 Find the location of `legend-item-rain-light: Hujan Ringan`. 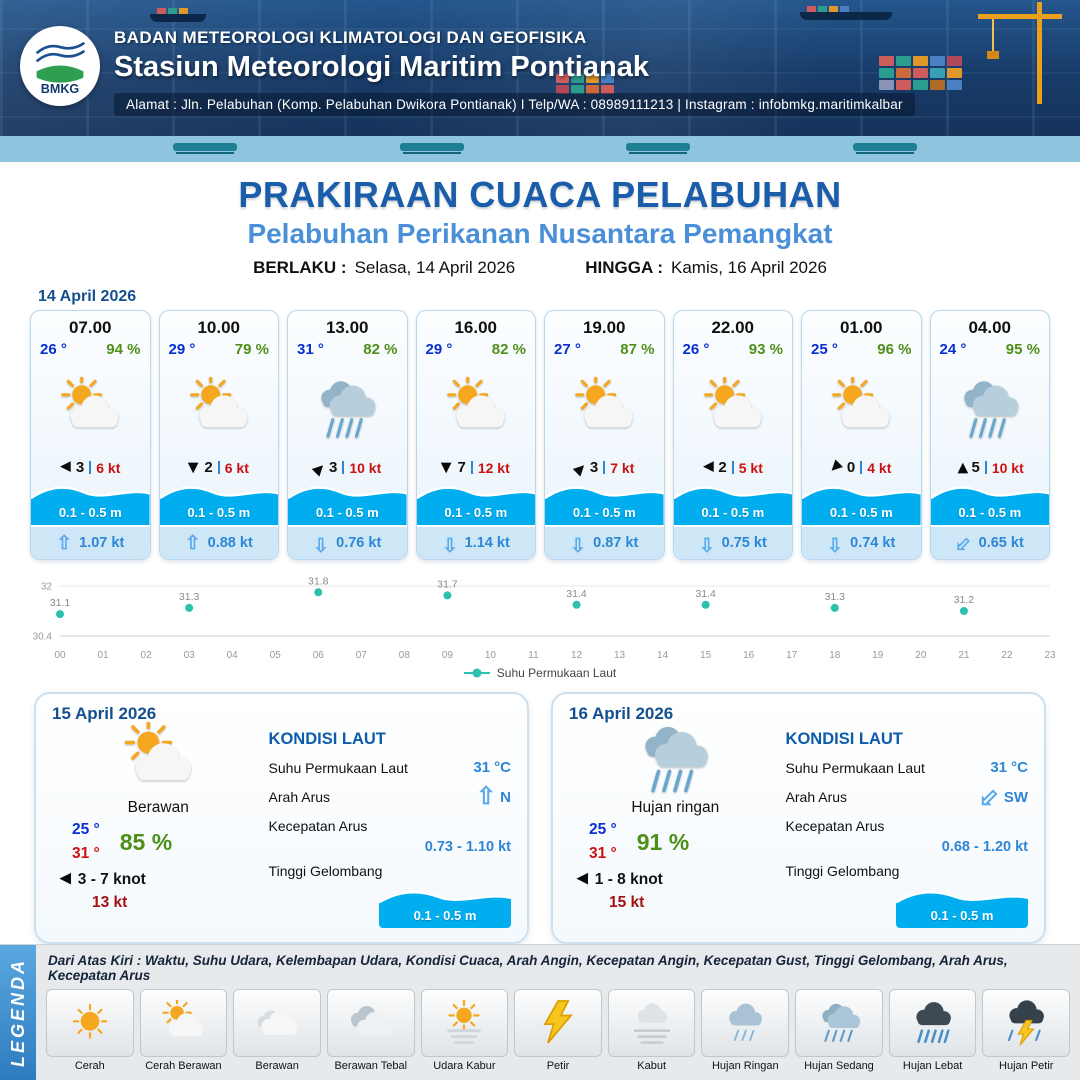

legend-item-rain-light: Hujan Ringan is located at coordinates (745, 1030).